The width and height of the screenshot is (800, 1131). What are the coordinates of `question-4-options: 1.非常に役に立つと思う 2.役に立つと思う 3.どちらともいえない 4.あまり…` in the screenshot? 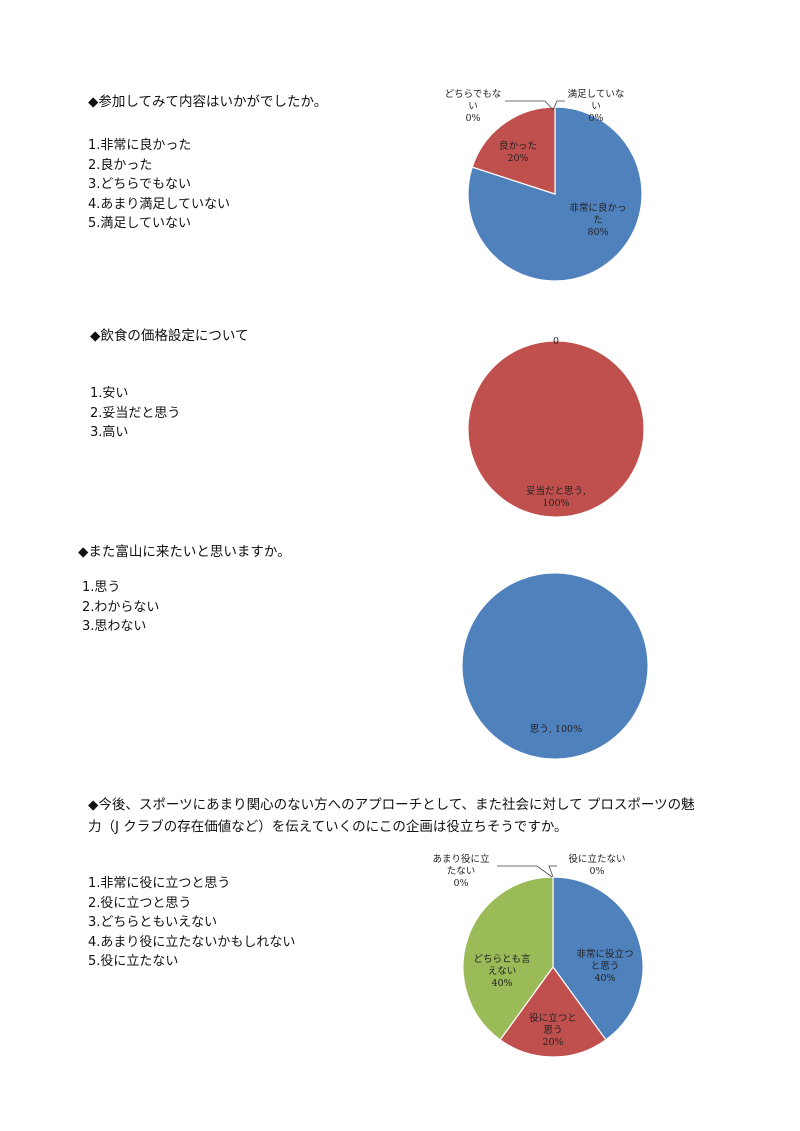 It's located at (418, 923).